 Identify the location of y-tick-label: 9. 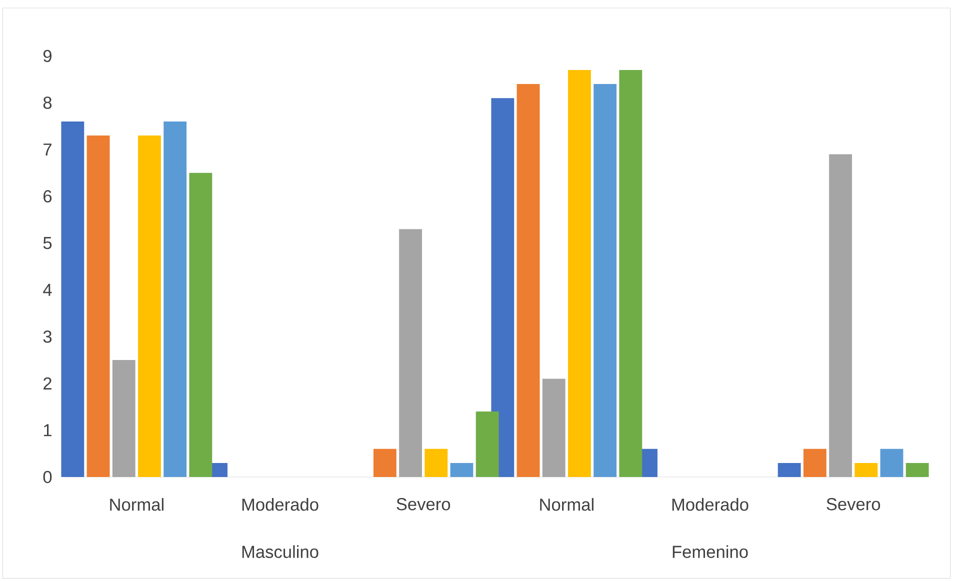
(47, 56).